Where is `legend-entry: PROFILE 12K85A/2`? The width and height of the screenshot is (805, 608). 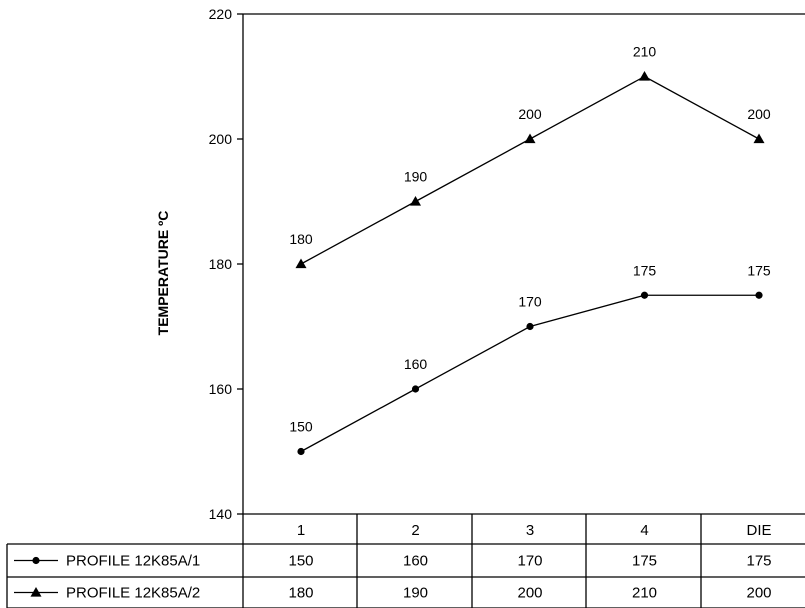 legend-entry: PROFILE 12K85A/2 is located at coordinates (133, 593).